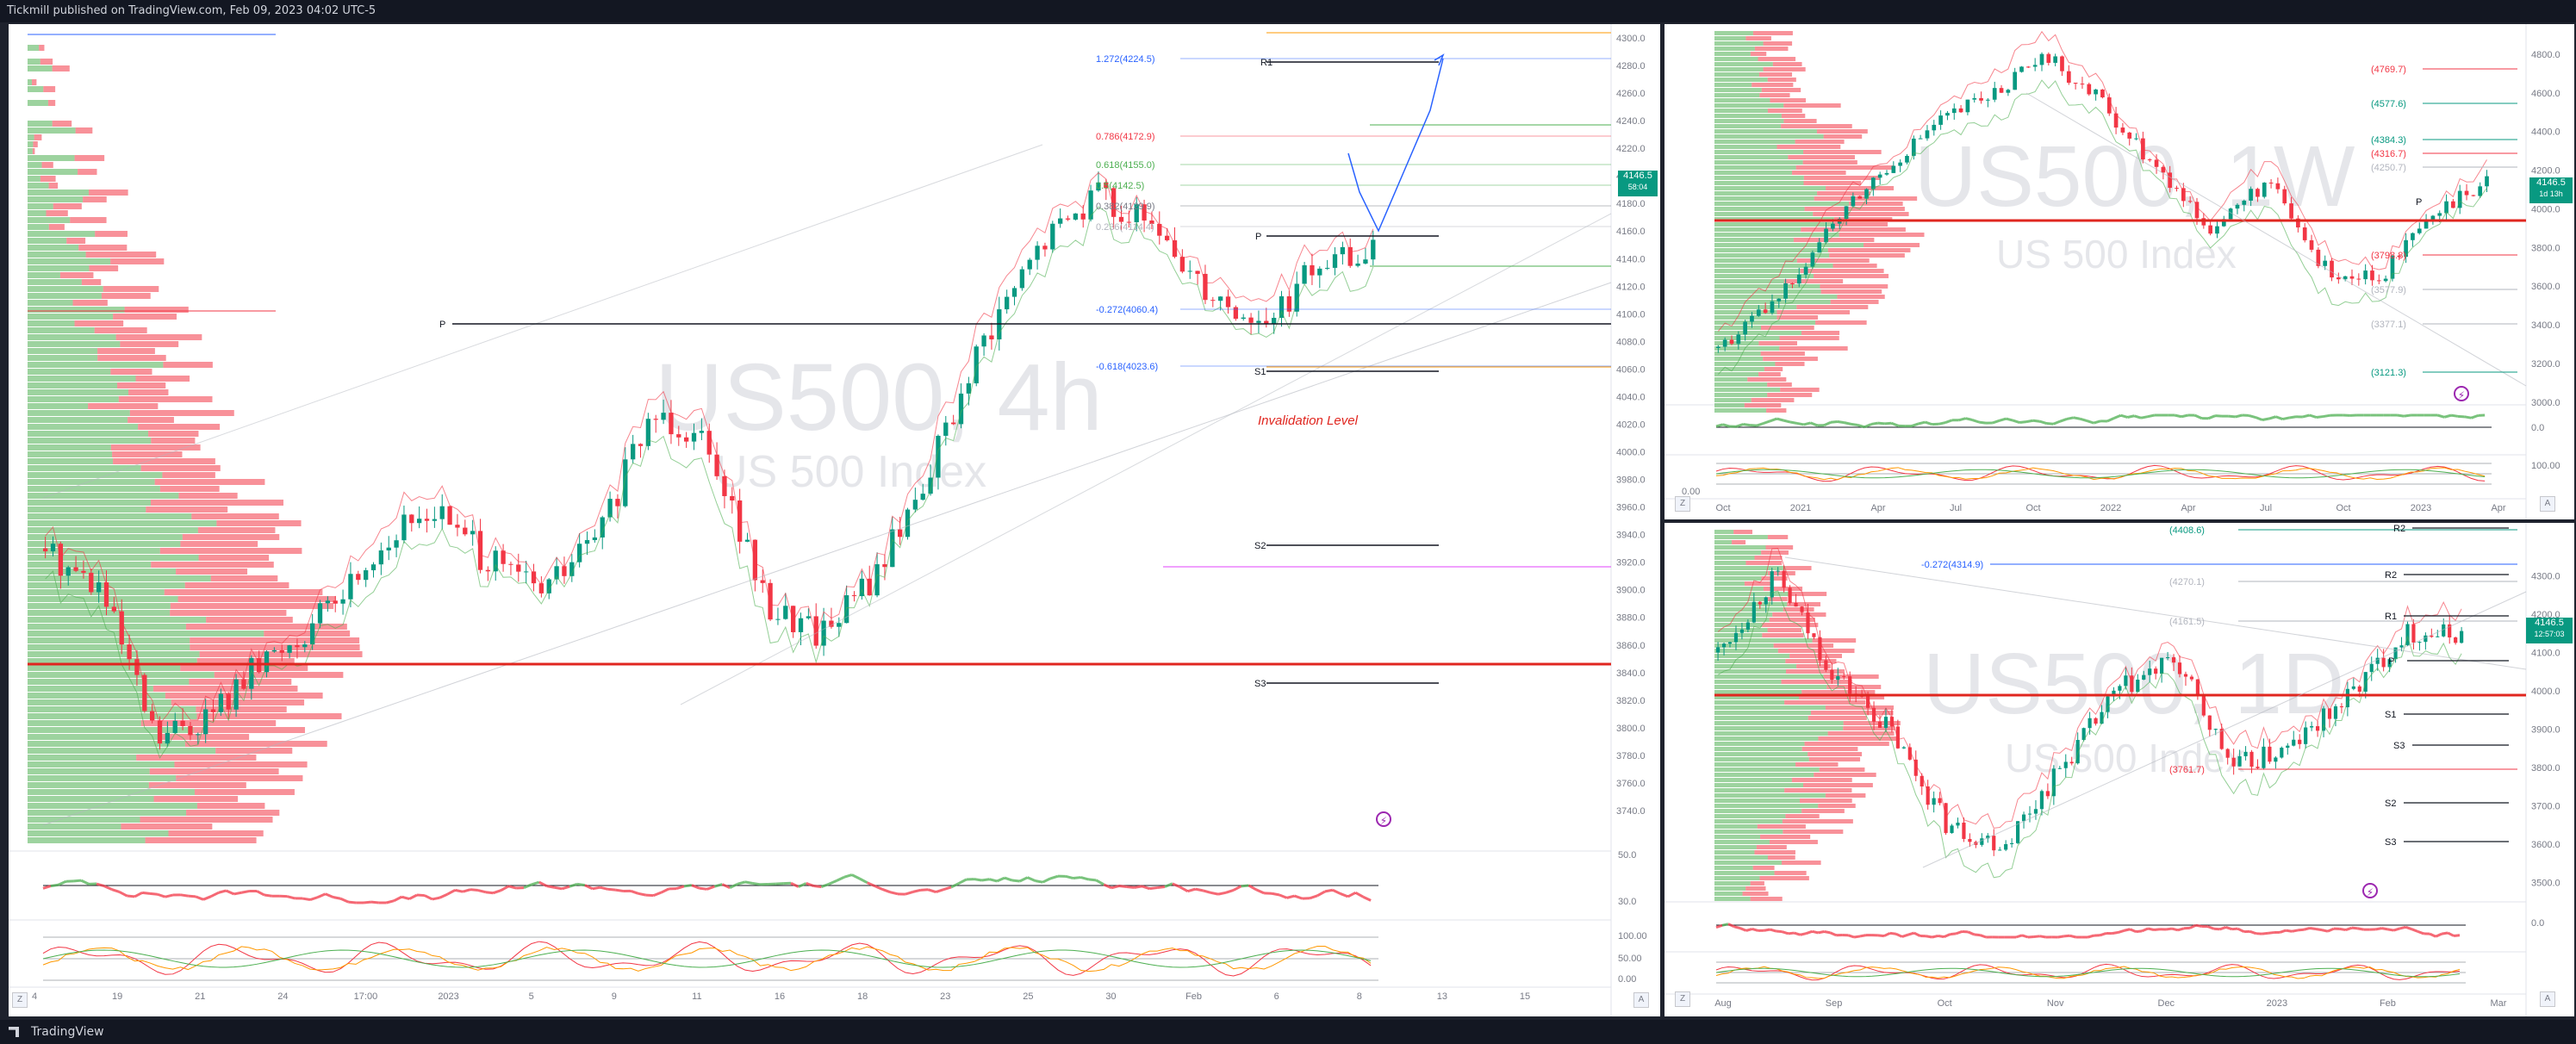  Describe the element at coordinates (1638, 187) in the screenshot. I see `bar-countdown: 58:04` at that location.